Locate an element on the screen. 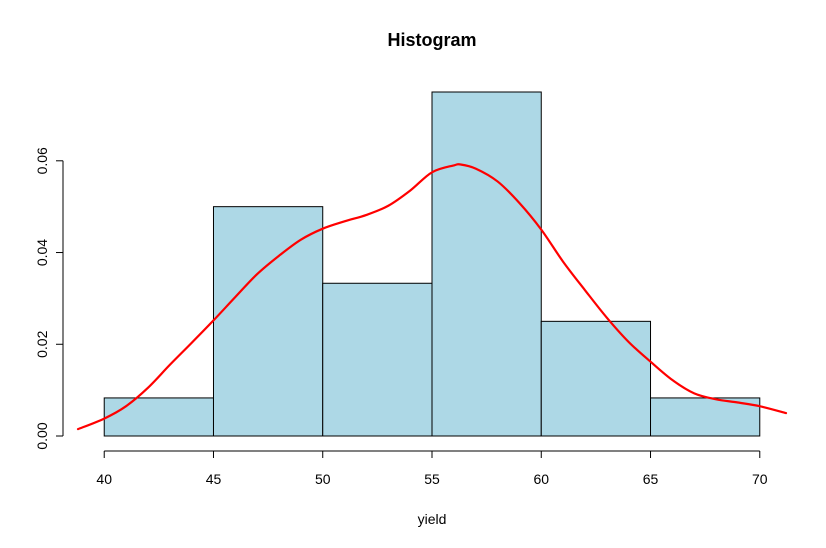 This screenshot has height=548, width=826. y-tick-label-1: 0.02 is located at coordinates (42, 343).